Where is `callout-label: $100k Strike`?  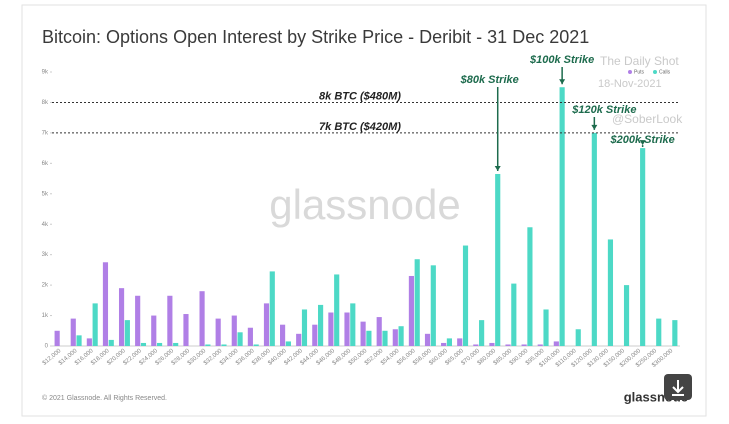
callout-label: $100k Strike is located at coordinates (561, 60).